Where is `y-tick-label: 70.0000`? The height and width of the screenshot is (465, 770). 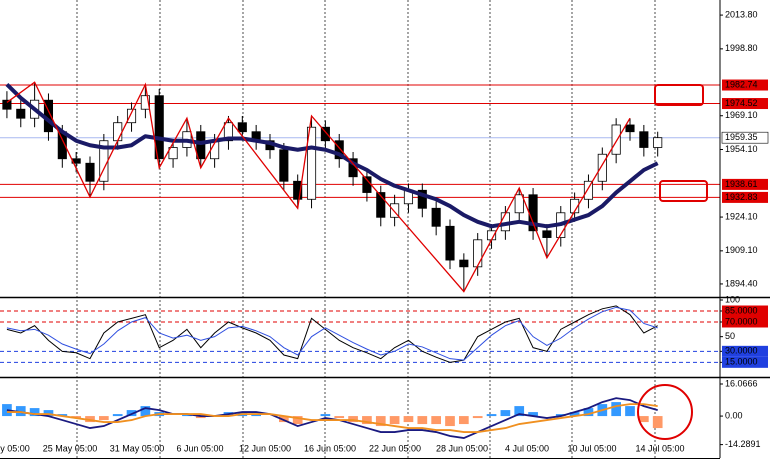
y-tick-label: 70.0000 is located at coordinates (741, 321).